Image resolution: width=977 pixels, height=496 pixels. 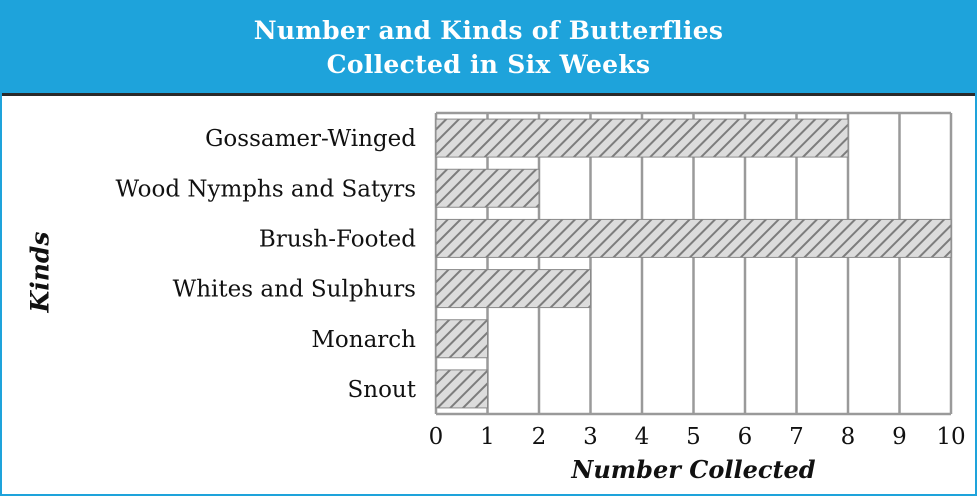 What do you see at coordinates (310, 139) in the screenshot?
I see `category-label: Gossamer-Winged` at bounding box center [310, 139].